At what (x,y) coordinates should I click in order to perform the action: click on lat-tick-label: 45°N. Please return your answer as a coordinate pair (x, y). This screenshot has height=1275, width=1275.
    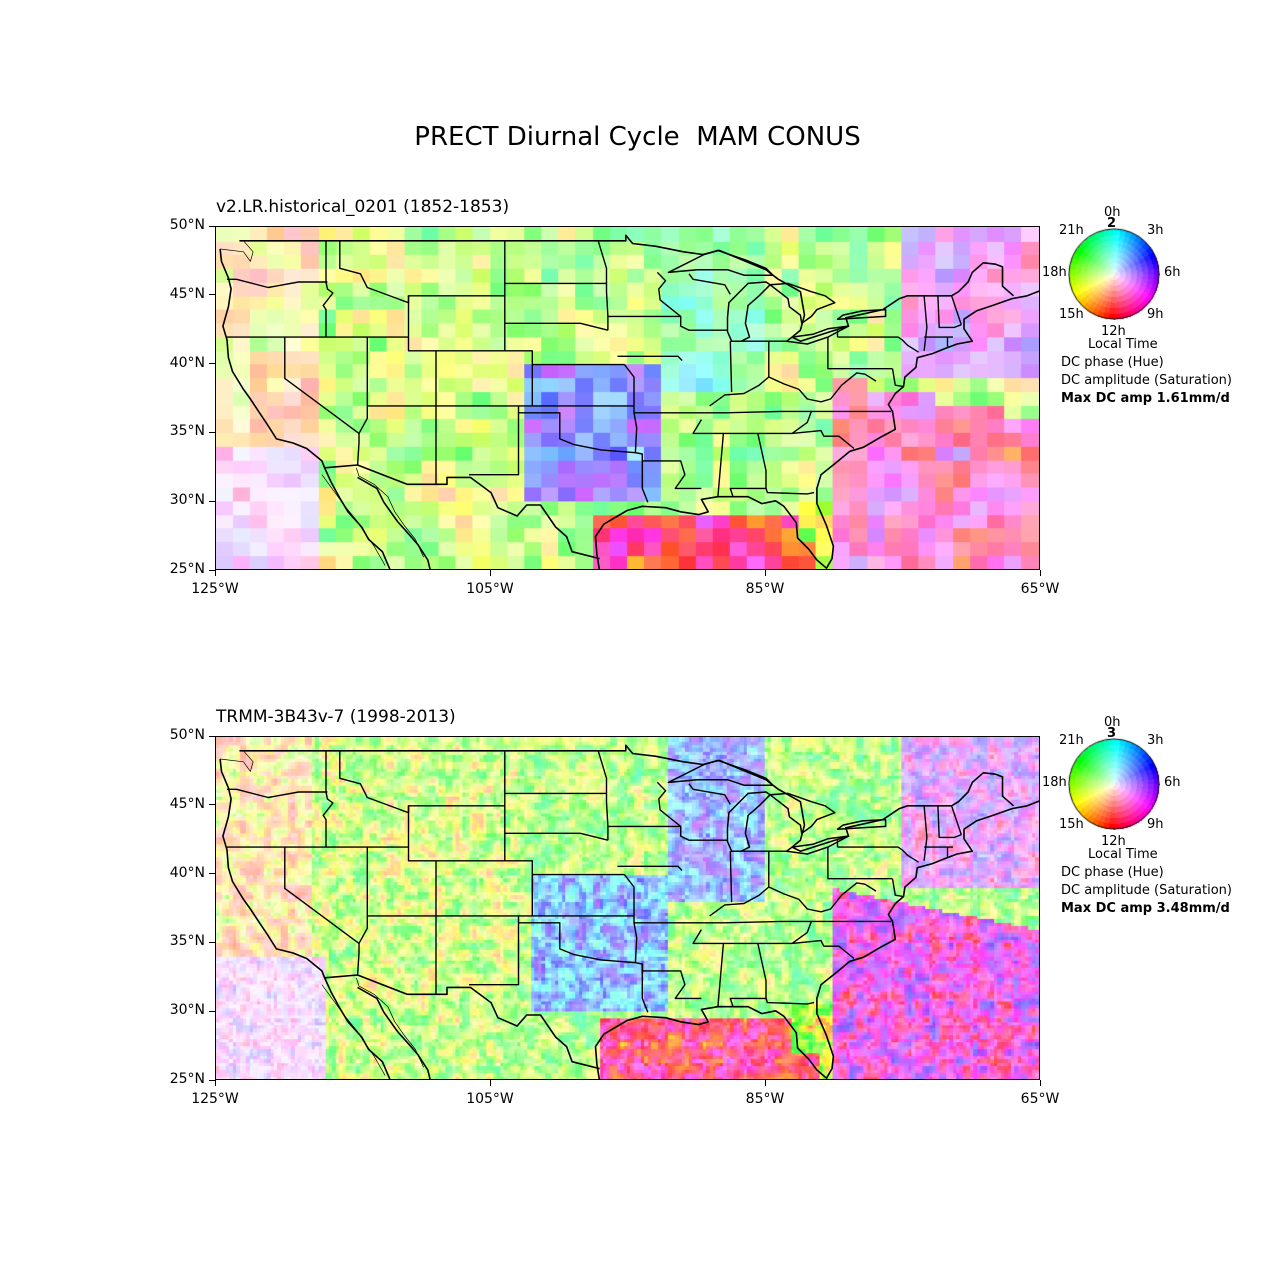
    Looking at the image, I should click on (187, 293).